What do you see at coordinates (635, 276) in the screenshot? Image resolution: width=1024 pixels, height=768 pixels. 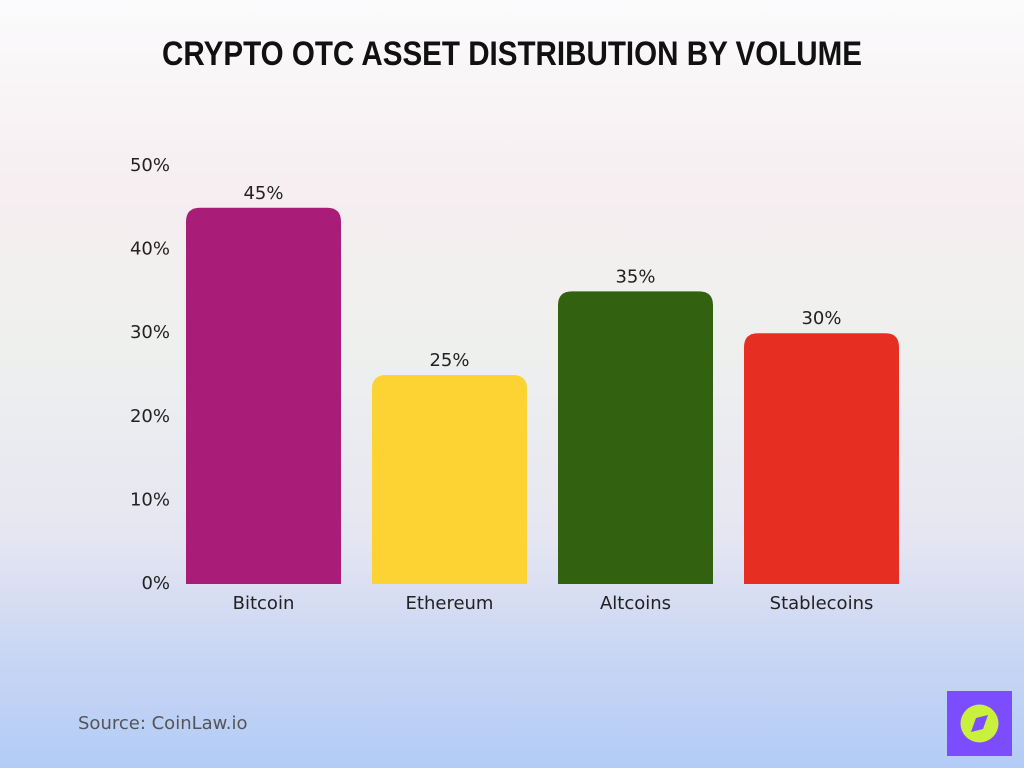 I see `value-label: 35%` at bounding box center [635, 276].